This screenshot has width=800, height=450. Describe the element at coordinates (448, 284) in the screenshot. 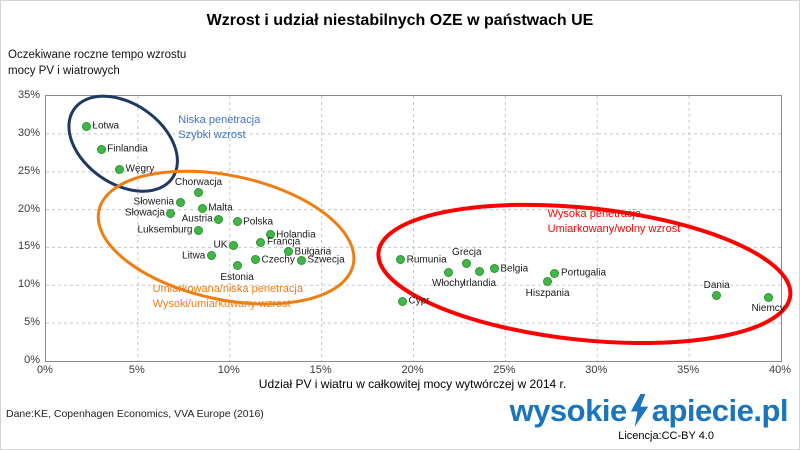

I see `country-label: Włochy` at that location.